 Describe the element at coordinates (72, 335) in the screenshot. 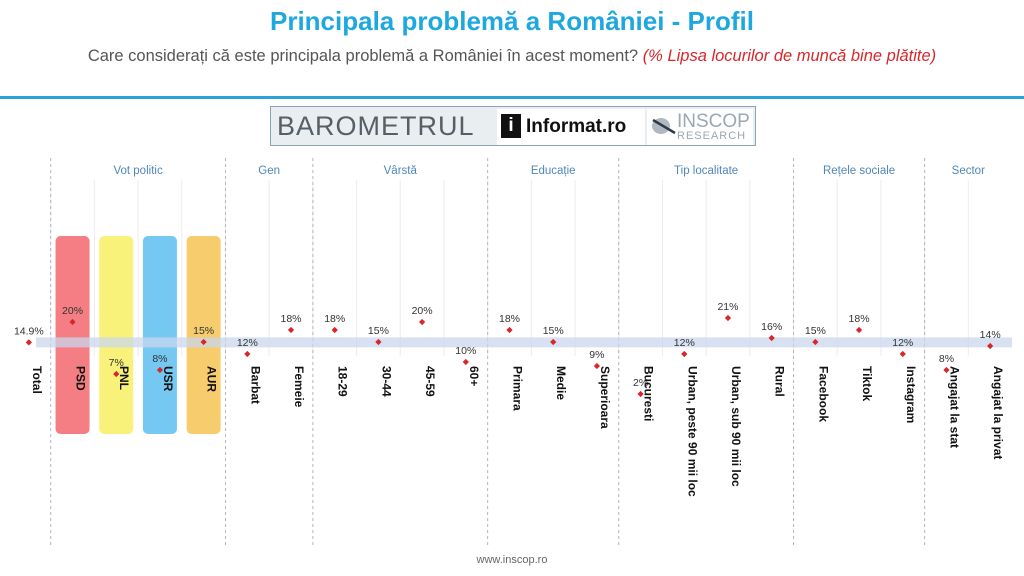

I see `party-bar-psd` at that location.